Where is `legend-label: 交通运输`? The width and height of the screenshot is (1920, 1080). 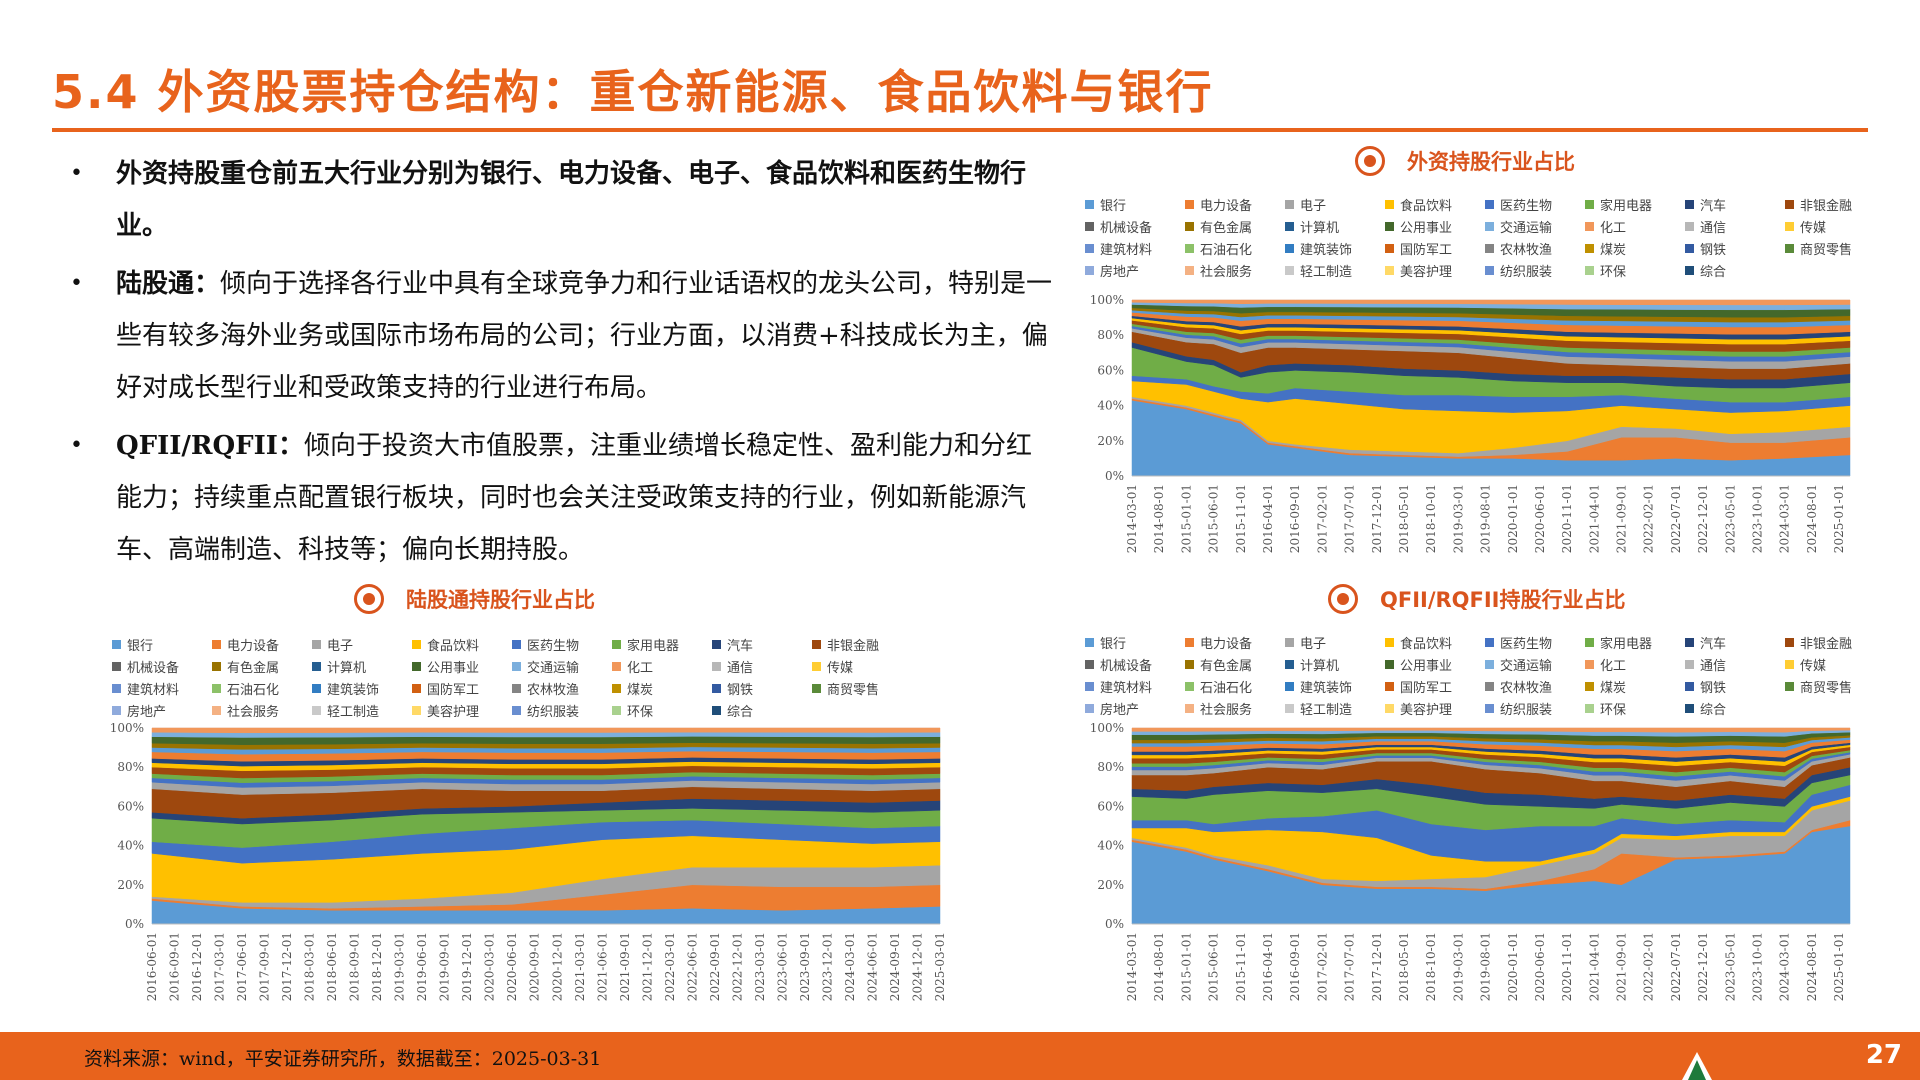
legend-label: 交通运输 is located at coordinates (1526, 228).